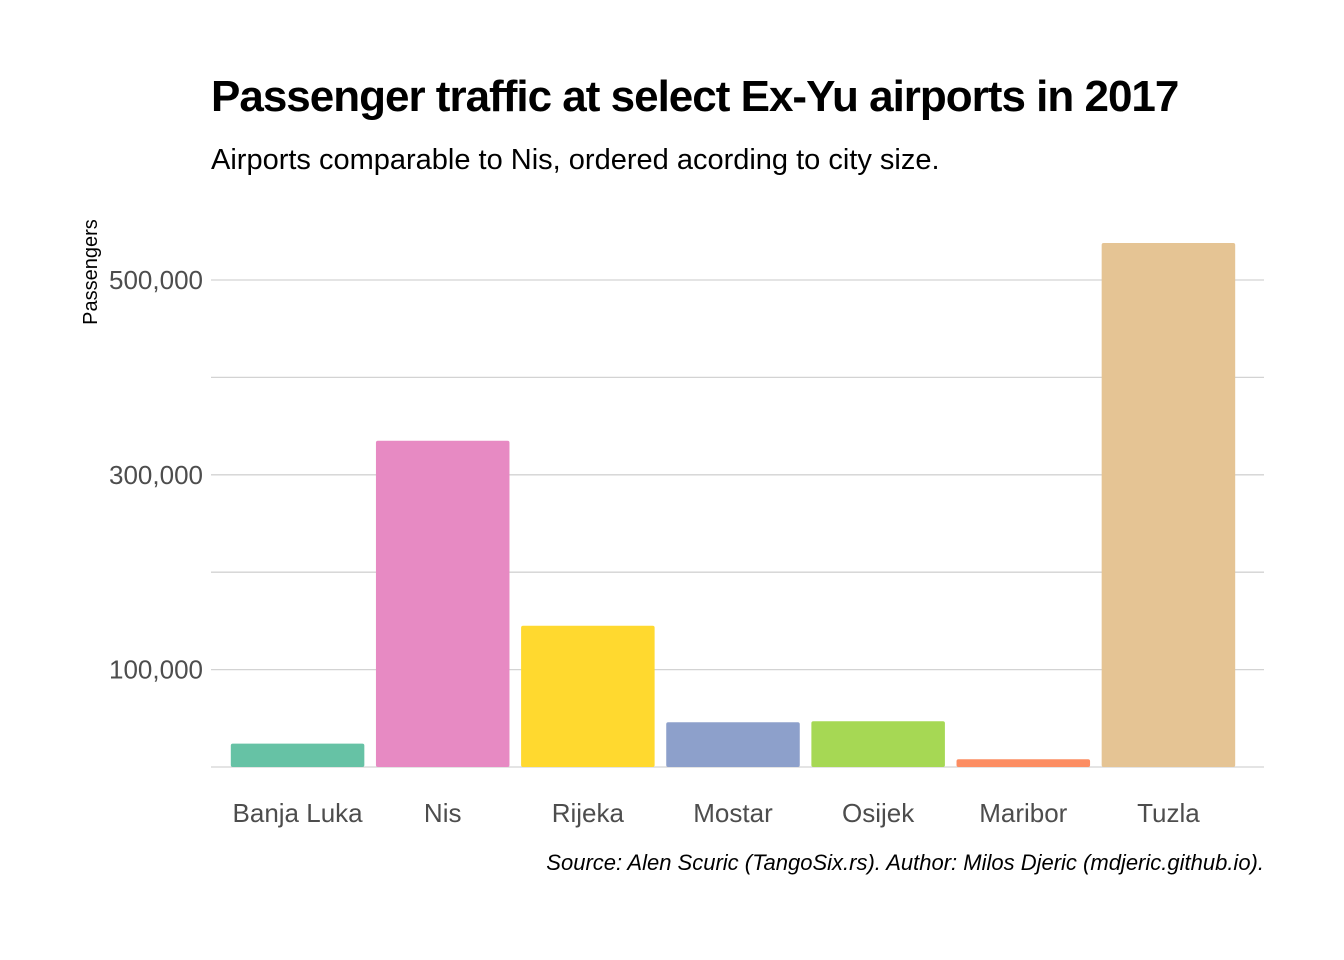  What do you see at coordinates (1023, 763) in the screenshot?
I see `bar-maribor` at bounding box center [1023, 763].